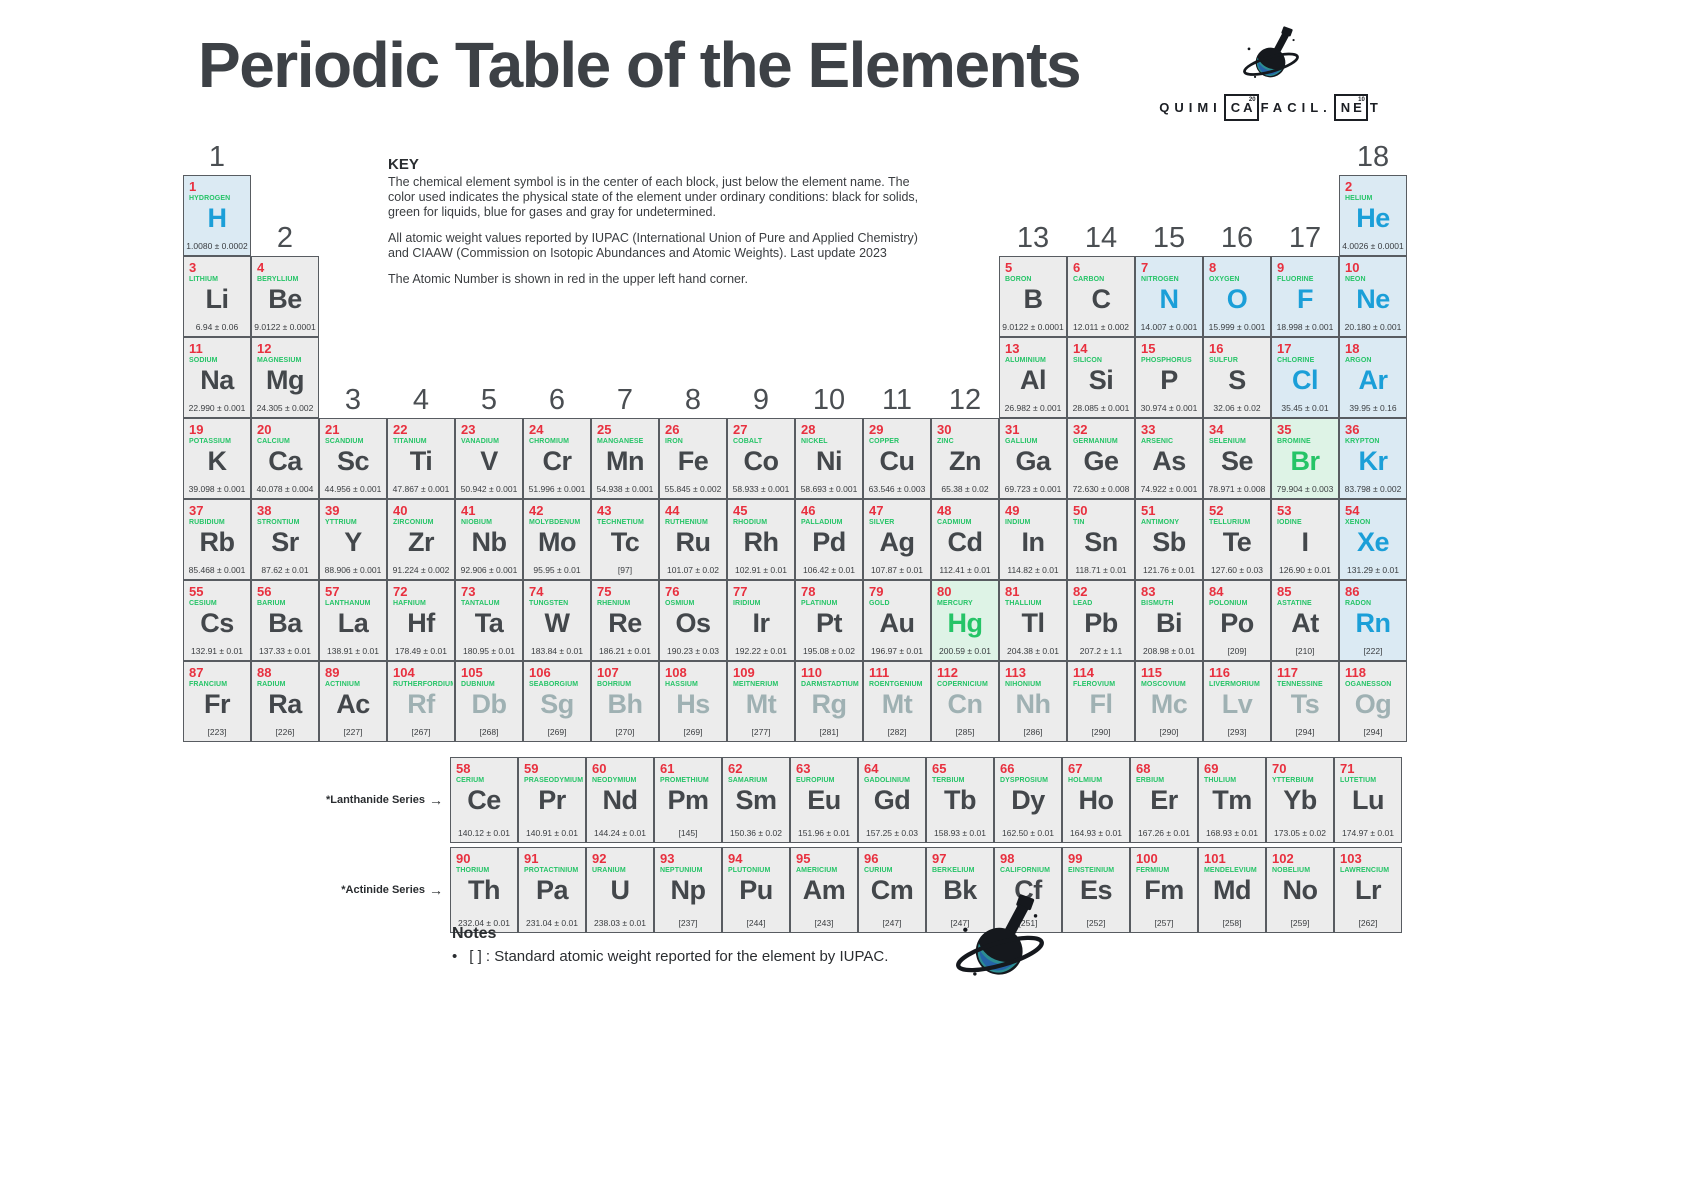  Describe the element at coordinates (1237, 299) in the screenshot. I see `element-symbol: O` at that location.